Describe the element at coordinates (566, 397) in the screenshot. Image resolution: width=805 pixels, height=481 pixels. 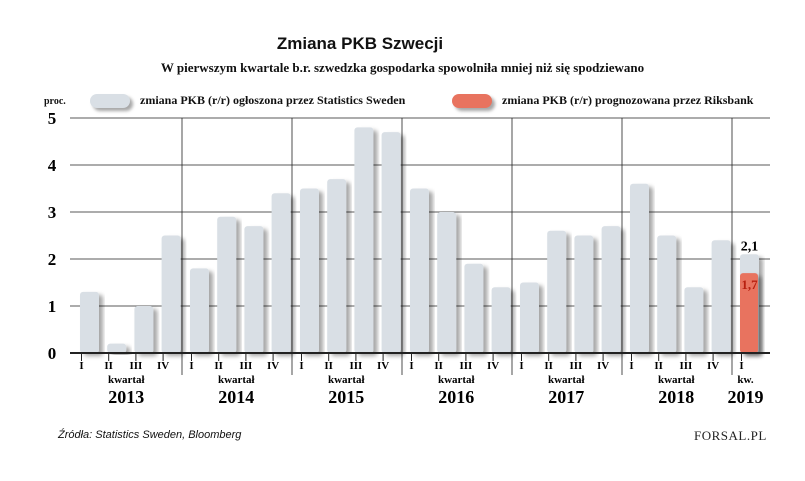
I see `year-label: 2017` at that location.